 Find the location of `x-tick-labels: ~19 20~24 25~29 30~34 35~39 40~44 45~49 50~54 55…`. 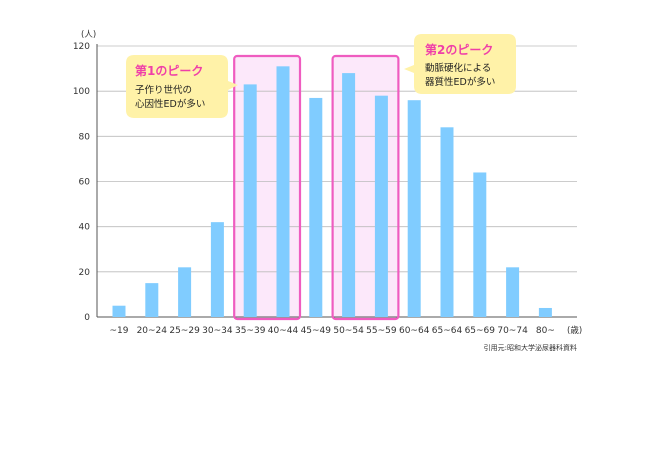

x-tick-labels: ~19 20~24 25~29 30~34 35~39 40~44 45~49 50~54 55… is located at coordinates (332, 331).